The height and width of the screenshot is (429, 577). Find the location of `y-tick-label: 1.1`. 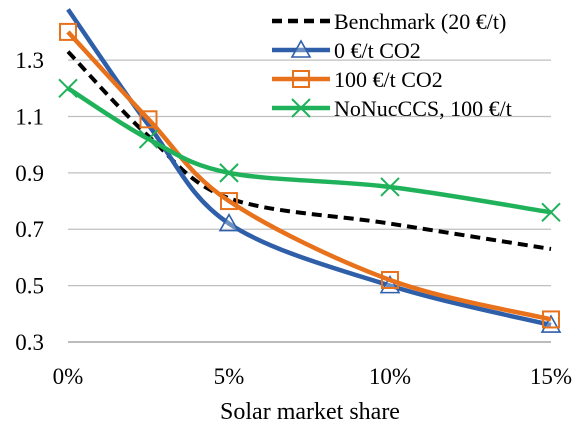

y-tick-label: 1.1 is located at coordinates (29, 116).